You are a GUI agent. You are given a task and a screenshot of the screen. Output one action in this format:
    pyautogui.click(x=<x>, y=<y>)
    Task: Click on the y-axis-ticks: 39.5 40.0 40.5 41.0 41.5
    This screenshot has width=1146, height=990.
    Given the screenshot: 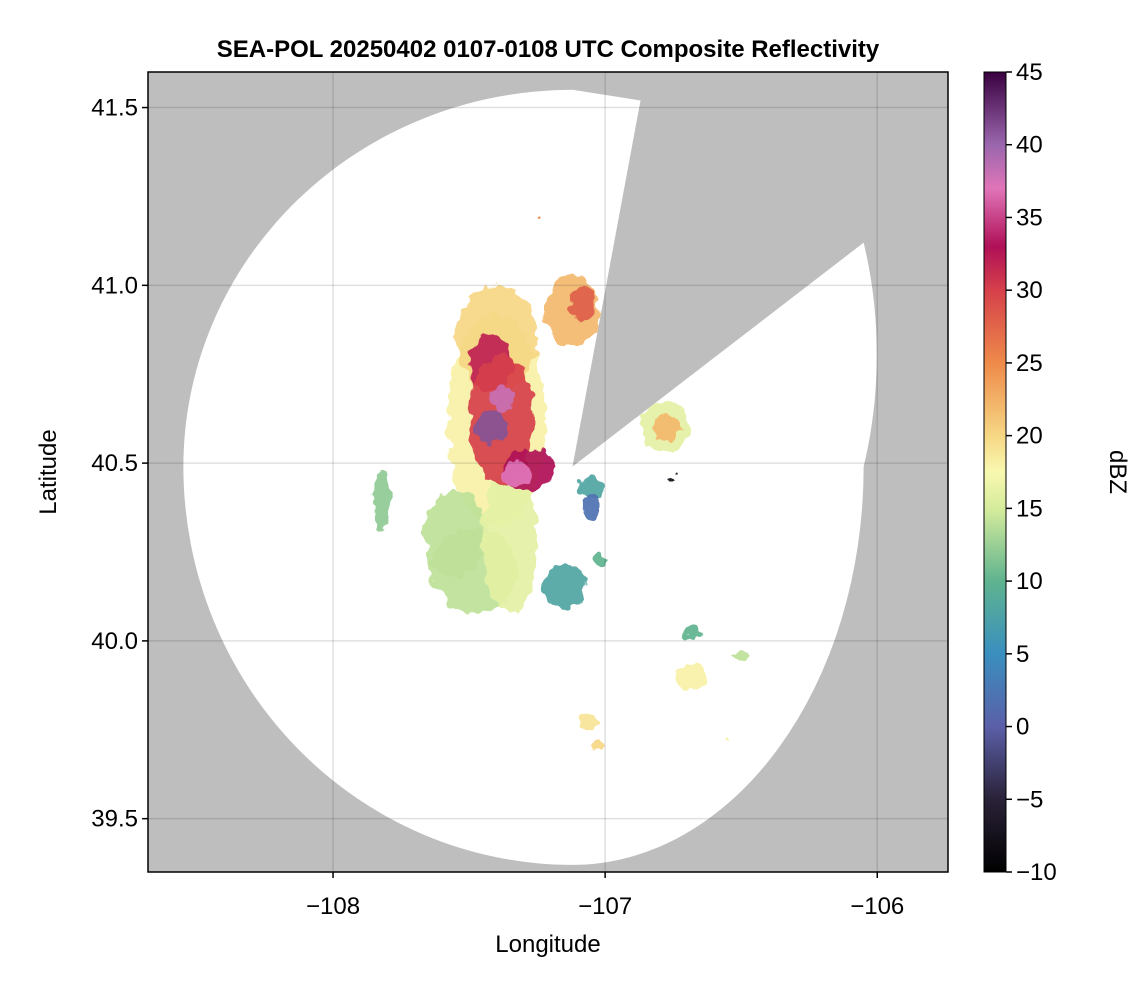 What is the action you would take?
    pyautogui.click(x=119, y=464)
    